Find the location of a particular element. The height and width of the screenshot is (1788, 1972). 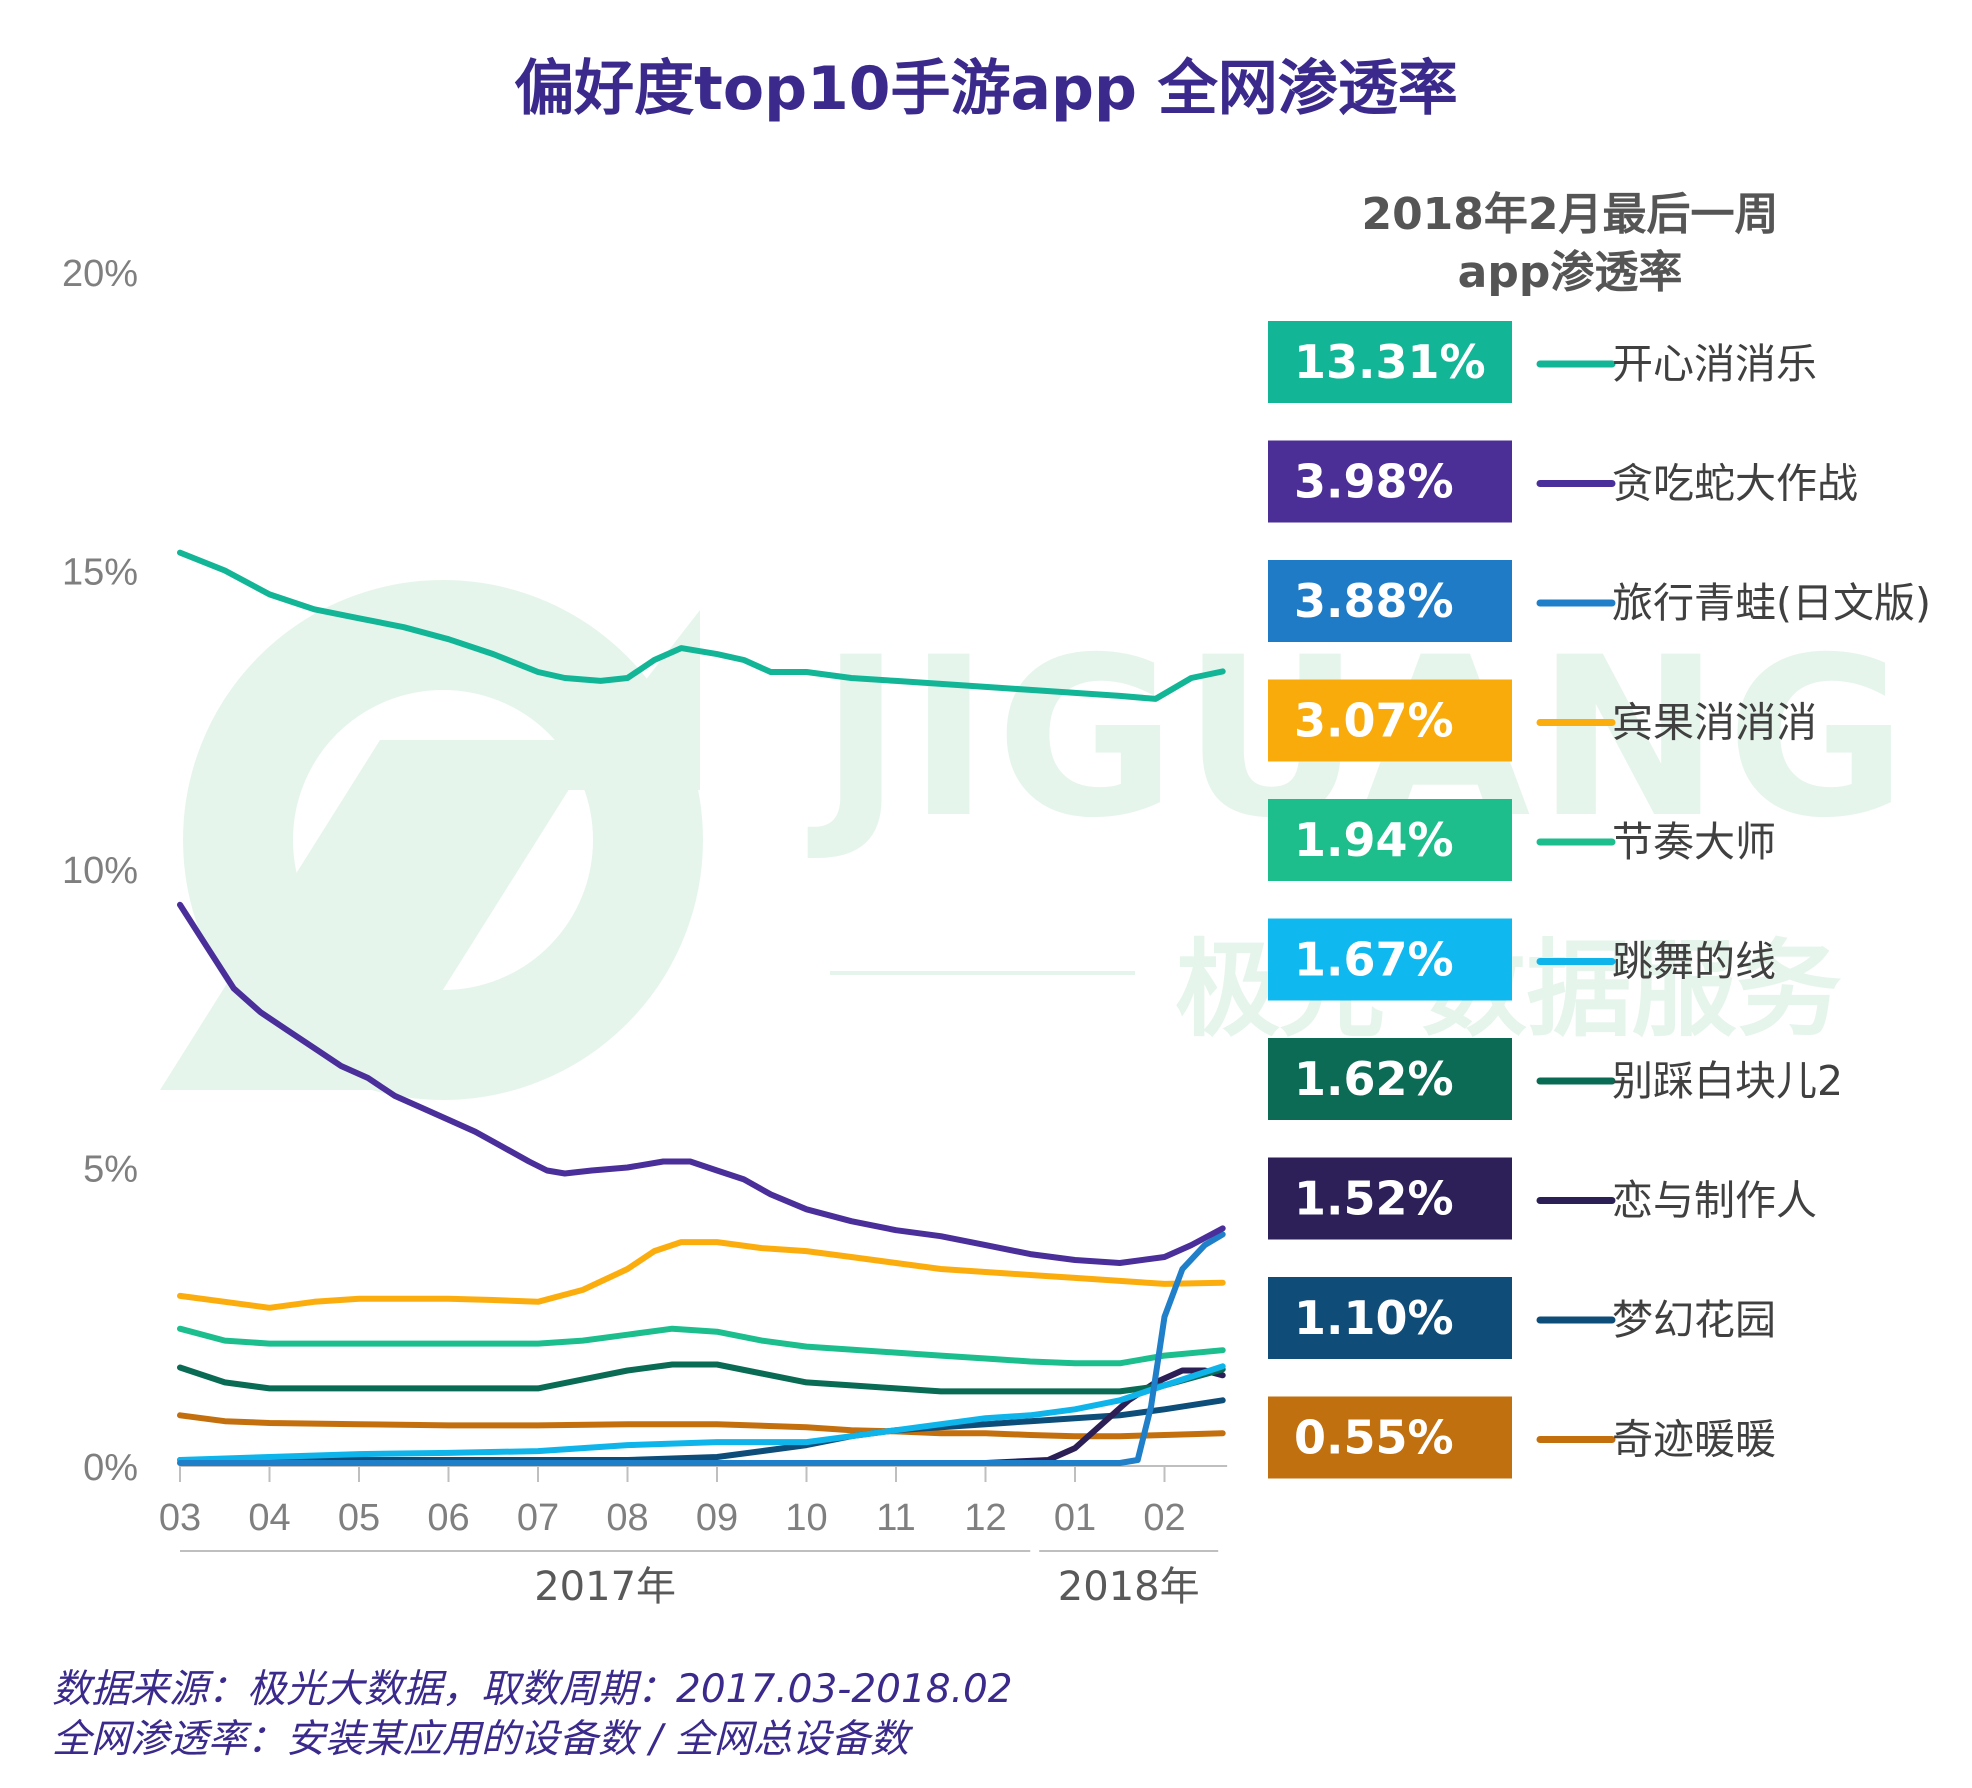

x-tick-label: 01 is located at coordinates (1075, 1518).